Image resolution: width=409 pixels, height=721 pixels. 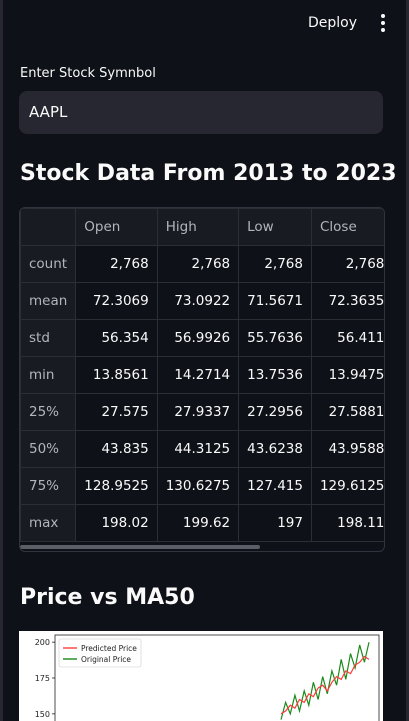 I want to click on table-cell: 43.9588, so click(x=347, y=449).